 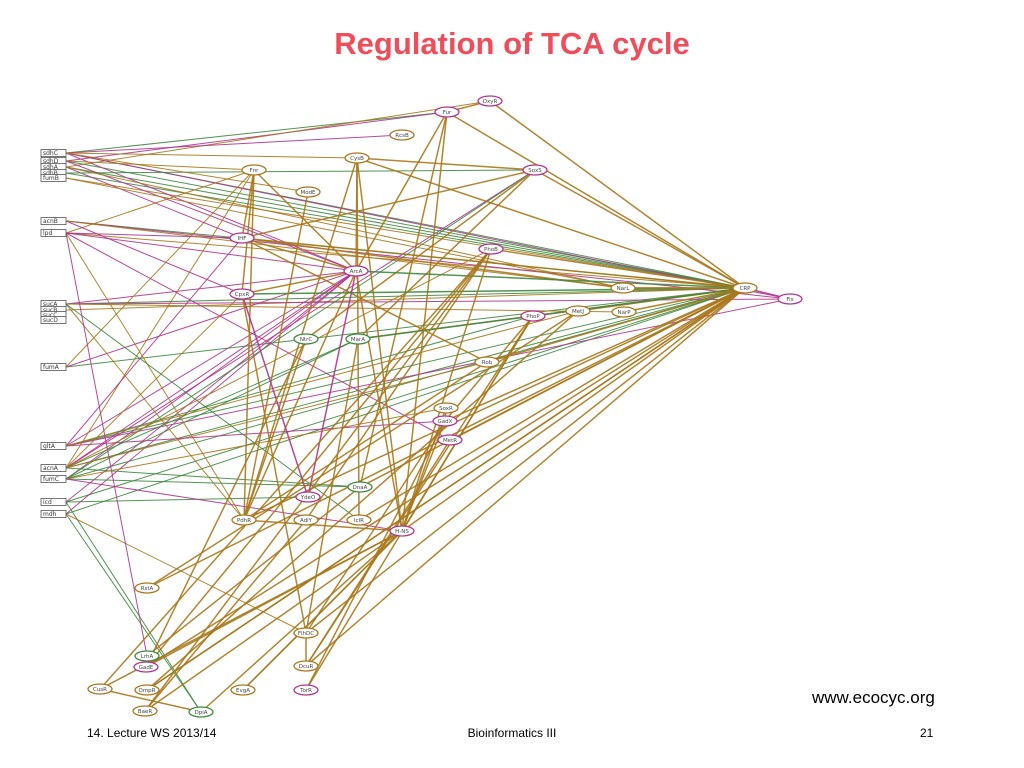 I want to click on svg-text: ModE, so click(x=308, y=193).